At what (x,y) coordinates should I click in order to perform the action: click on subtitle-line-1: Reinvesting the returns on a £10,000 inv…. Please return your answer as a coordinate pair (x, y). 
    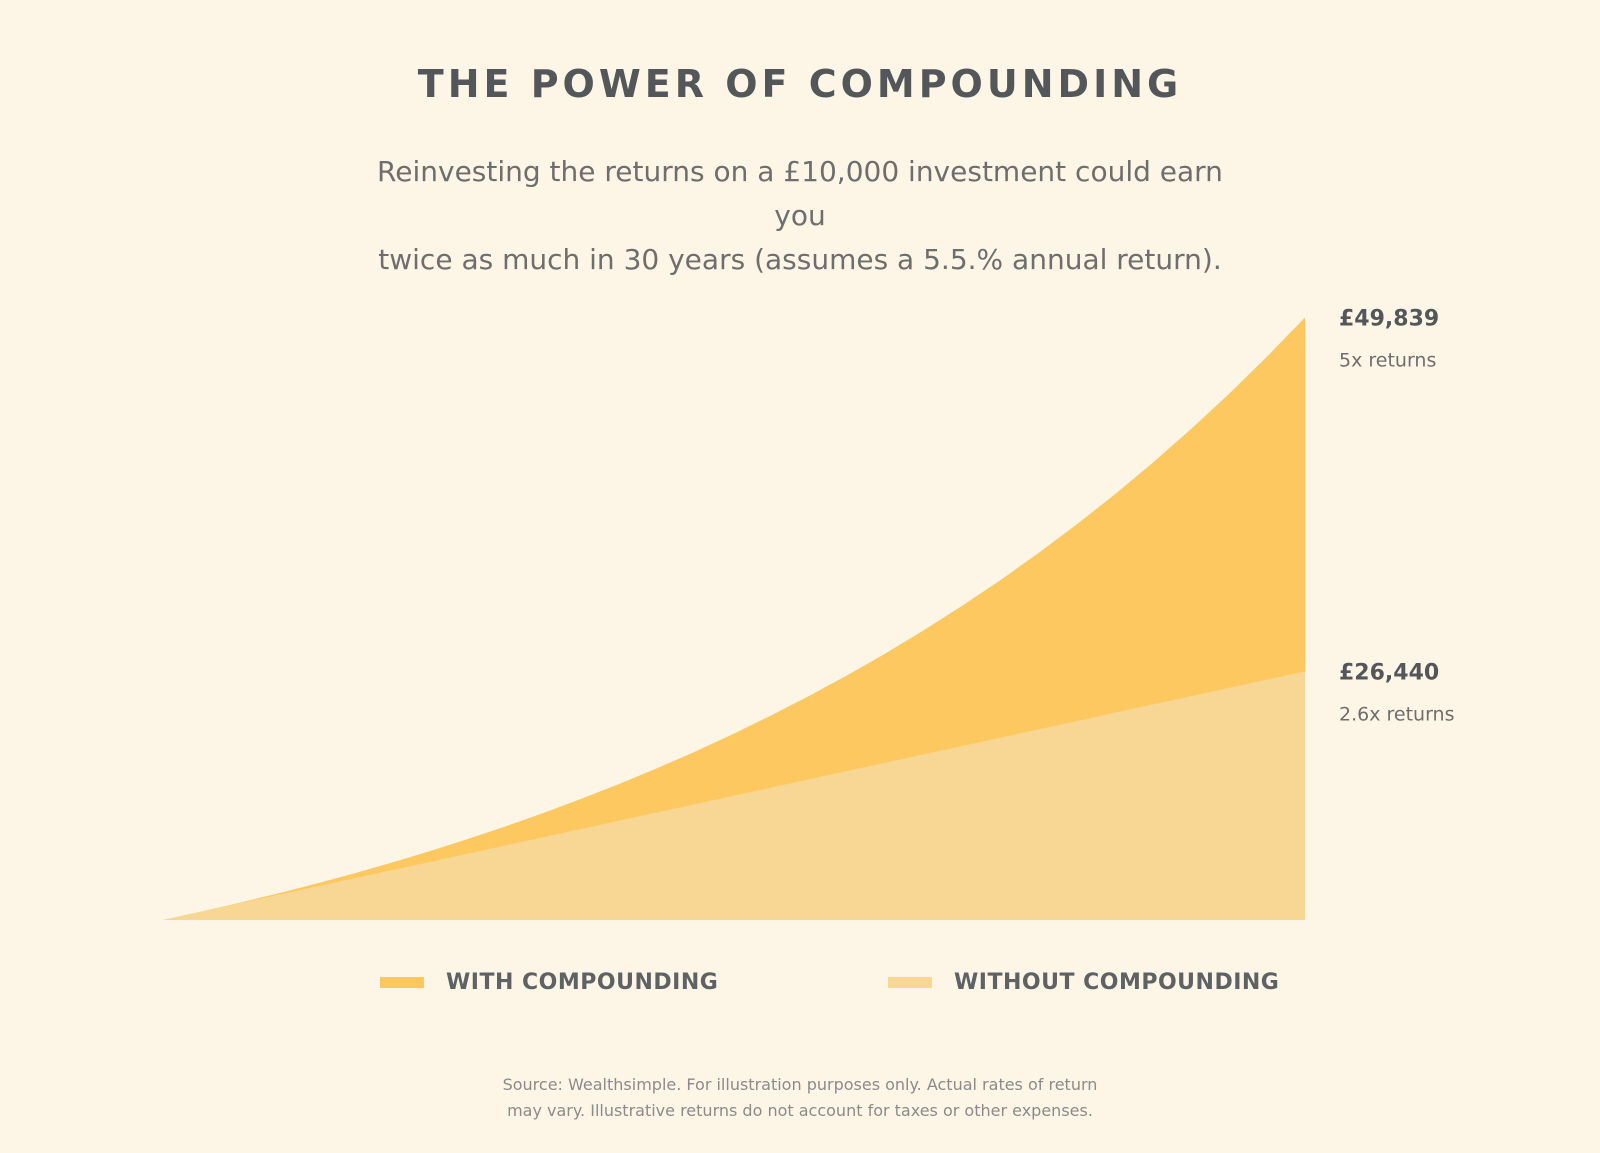
    Looking at the image, I should click on (800, 193).